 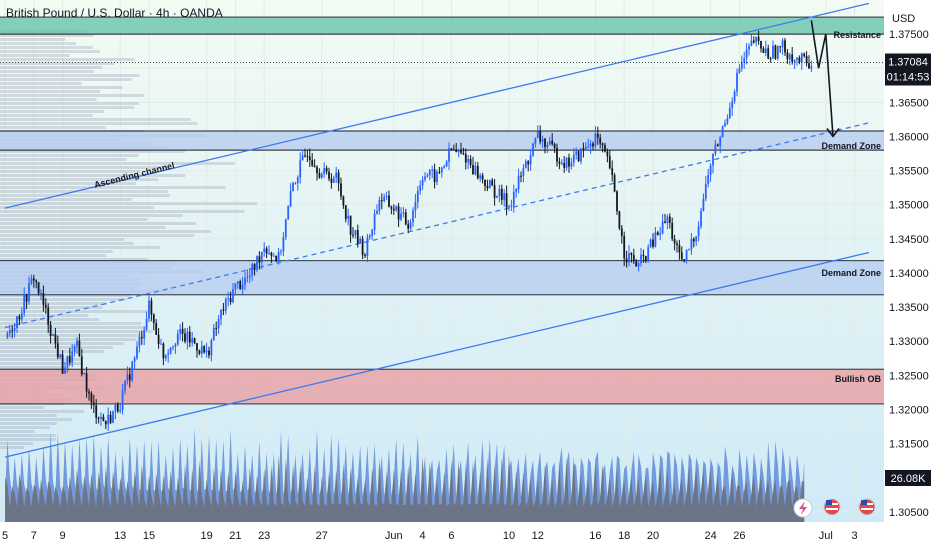 What do you see at coordinates (114, 13) in the screenshot?
I see `chart-title: British Pound / U.S. Dollar · 4h · OANDA` at bounding box center [114, 13].